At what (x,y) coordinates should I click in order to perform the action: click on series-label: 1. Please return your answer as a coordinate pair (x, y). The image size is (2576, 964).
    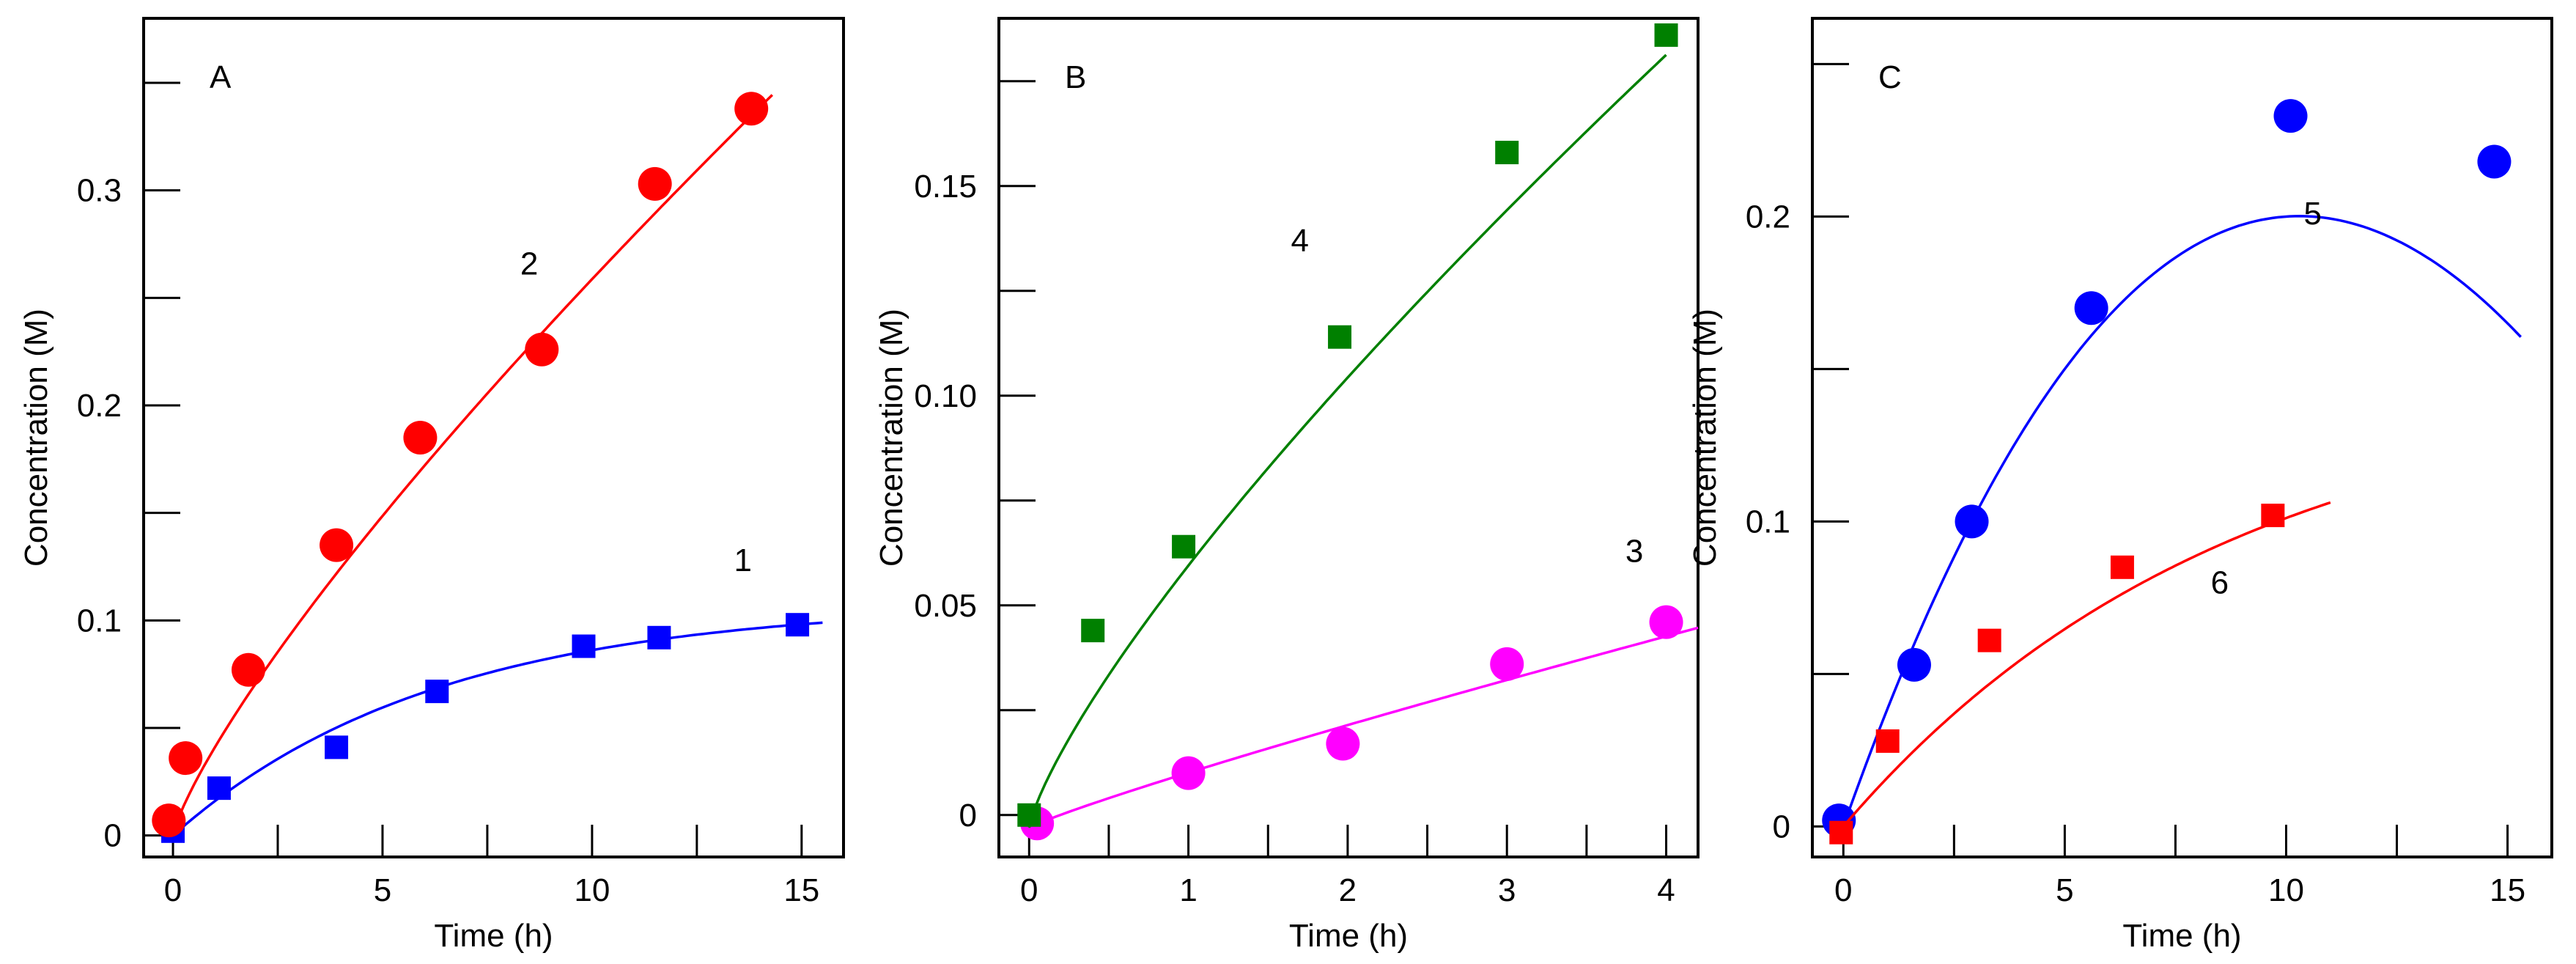
    Looking at the image, I should click on (743, 560).